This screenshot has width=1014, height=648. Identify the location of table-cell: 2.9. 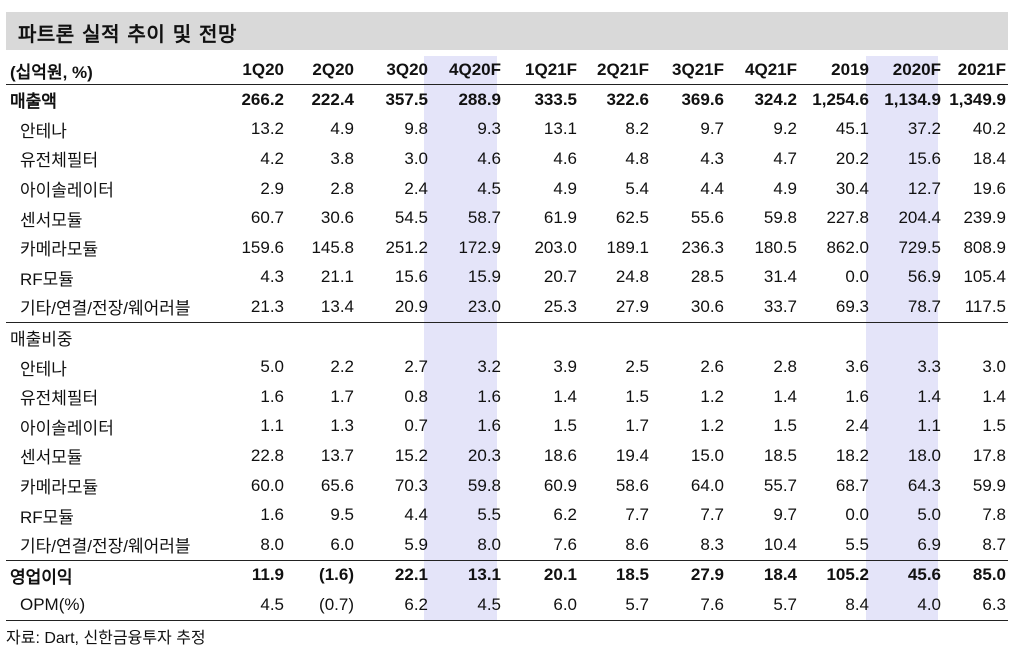
(272, 188).